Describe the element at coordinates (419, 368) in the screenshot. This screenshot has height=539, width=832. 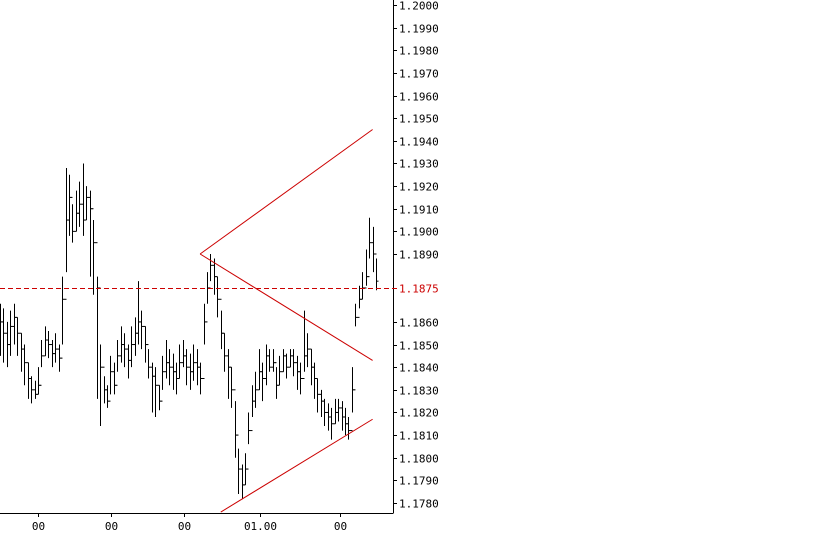
I see `y-tick-label: 1.1840` at that location.